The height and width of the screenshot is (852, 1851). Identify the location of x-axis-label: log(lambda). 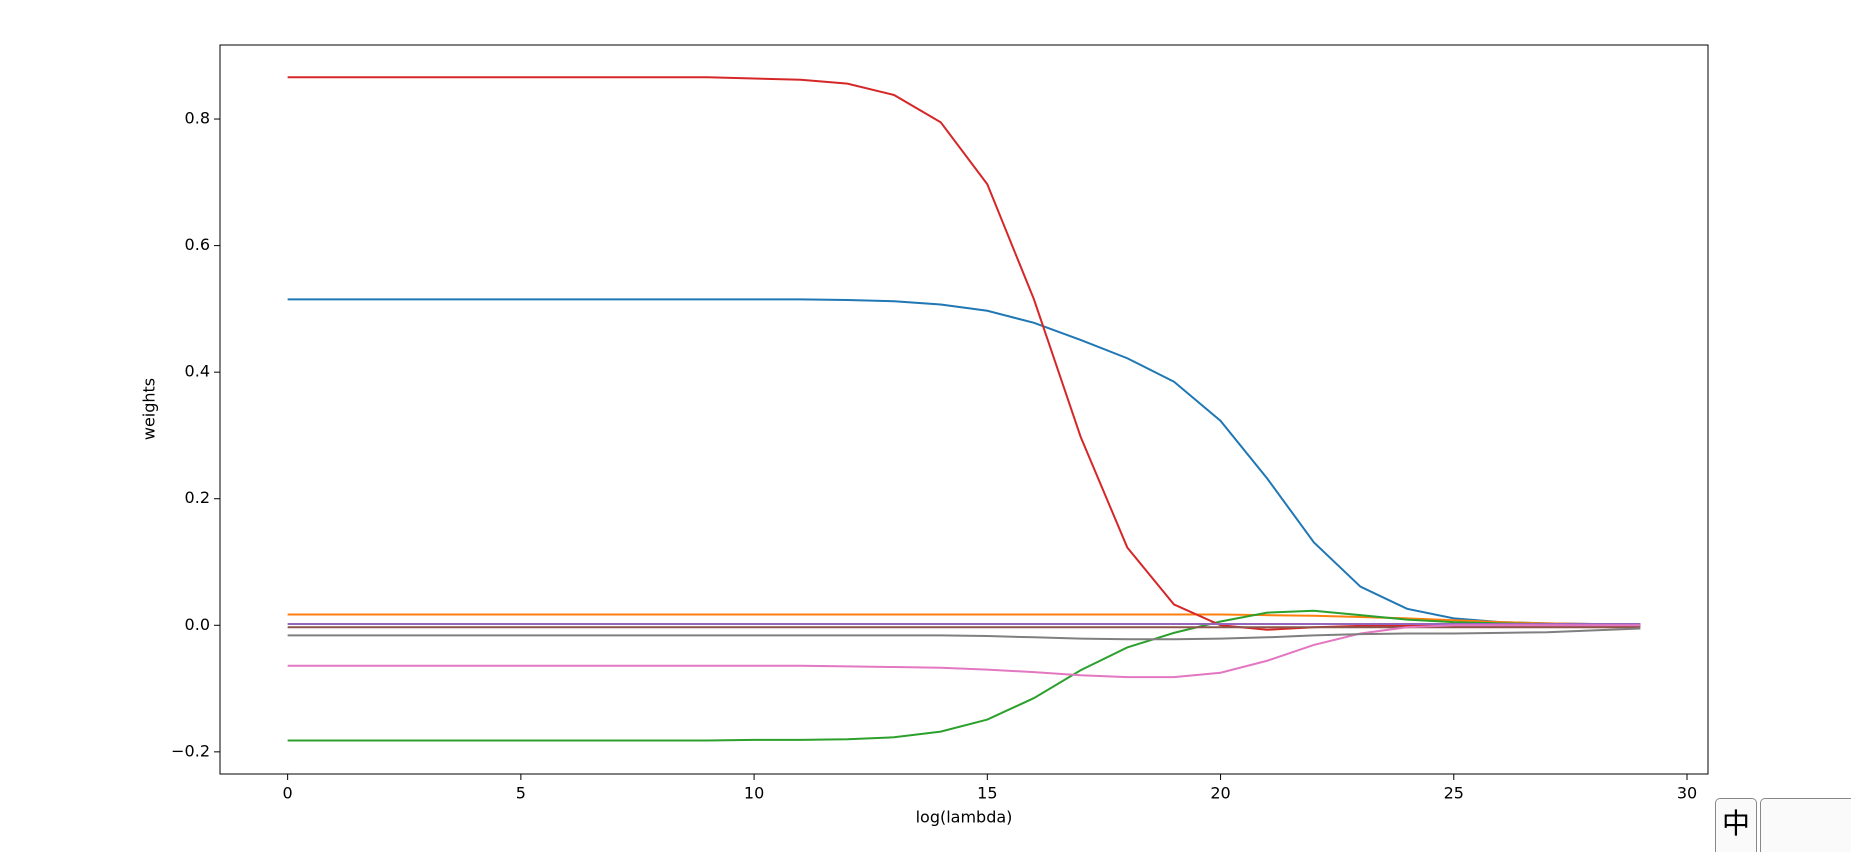
(964, 817).